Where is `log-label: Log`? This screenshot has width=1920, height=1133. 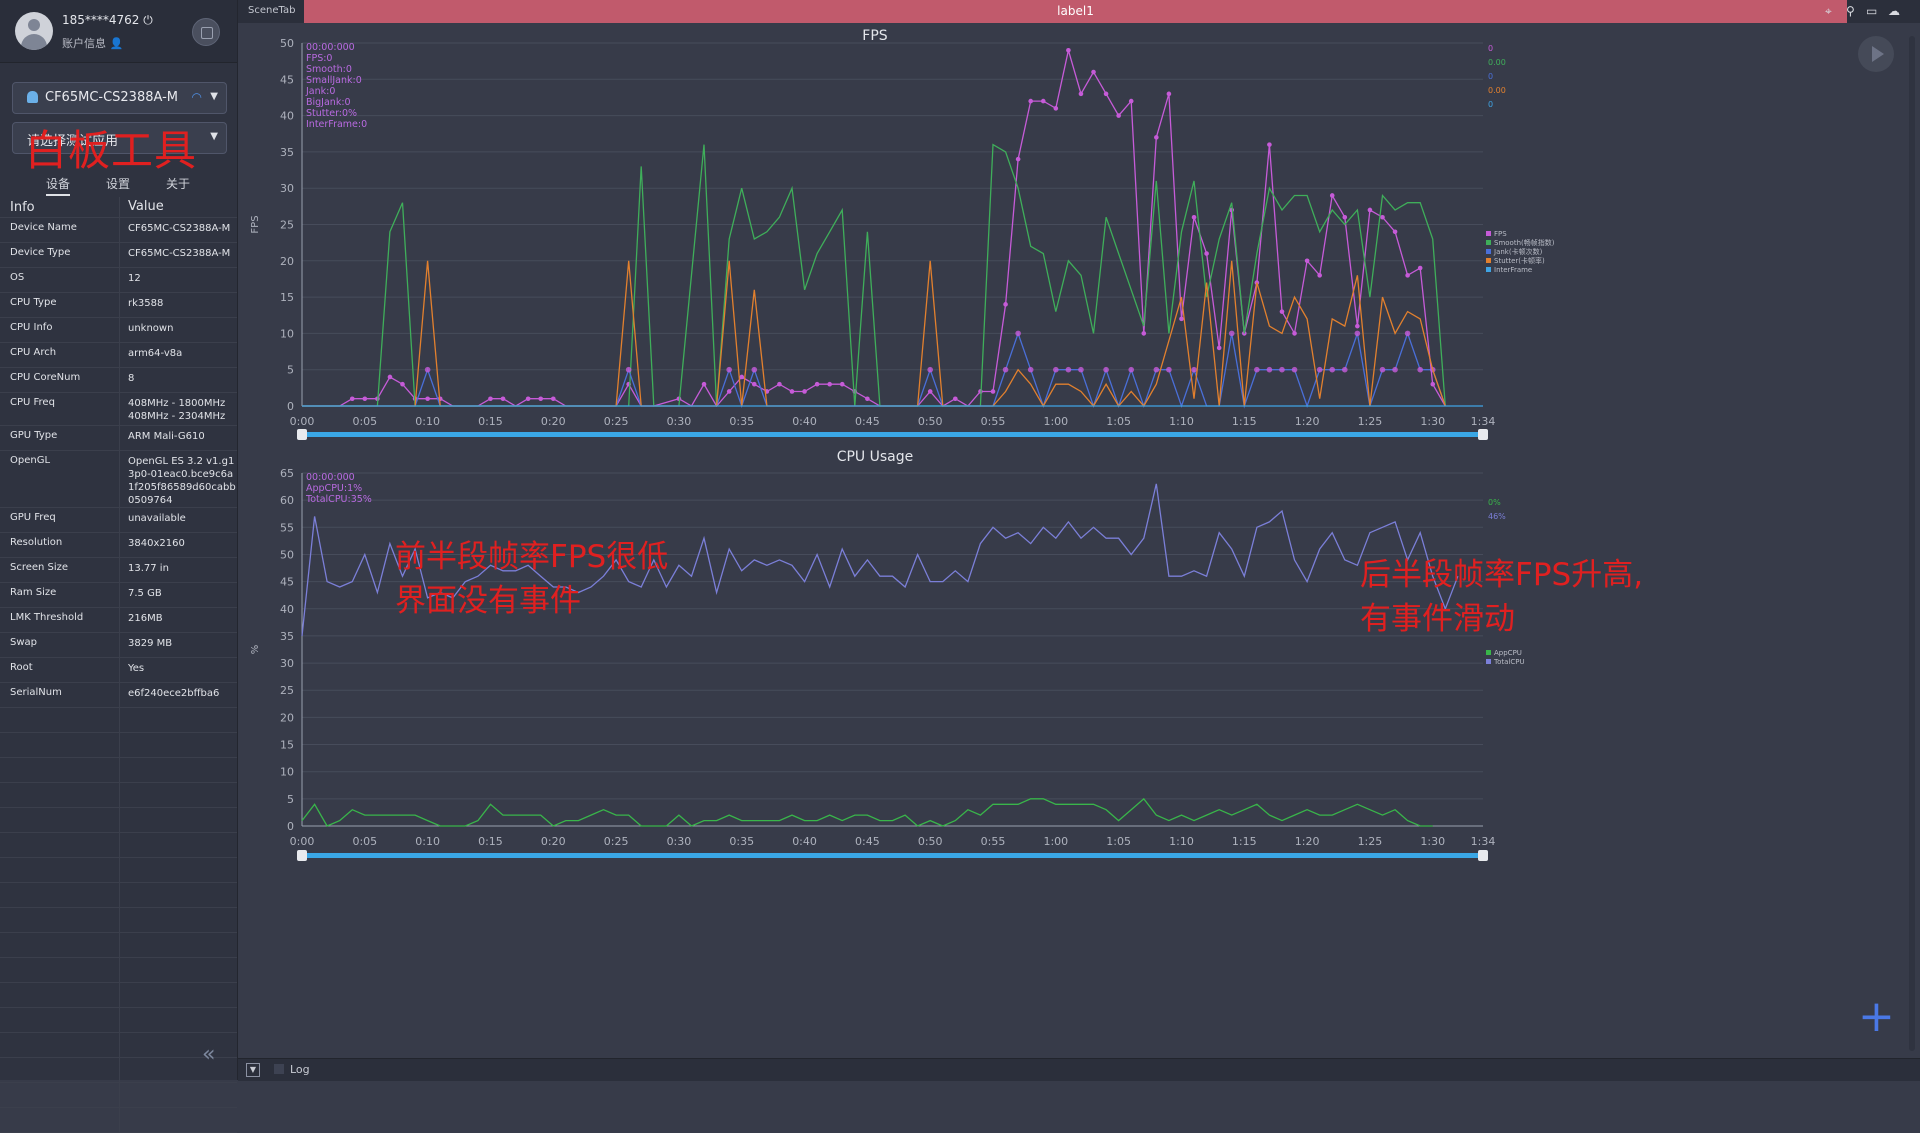 log-label: Log is located at coordinates (300, 1069).